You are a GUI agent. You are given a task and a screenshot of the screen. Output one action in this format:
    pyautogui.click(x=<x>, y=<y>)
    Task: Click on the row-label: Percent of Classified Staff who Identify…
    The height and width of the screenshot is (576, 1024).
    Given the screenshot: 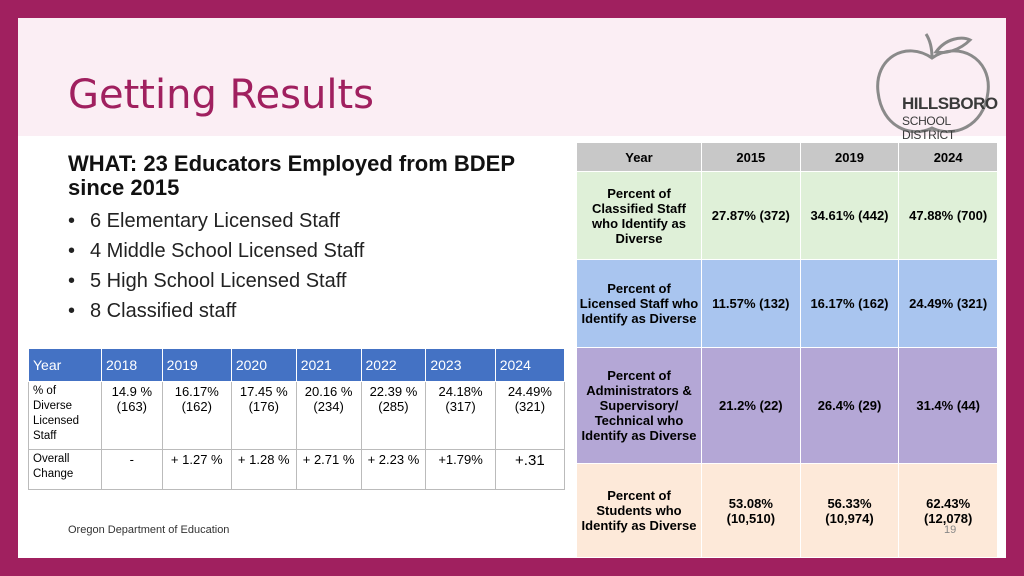 What is the action you would take?
    pyautogui.click(x=639, y=215)
    